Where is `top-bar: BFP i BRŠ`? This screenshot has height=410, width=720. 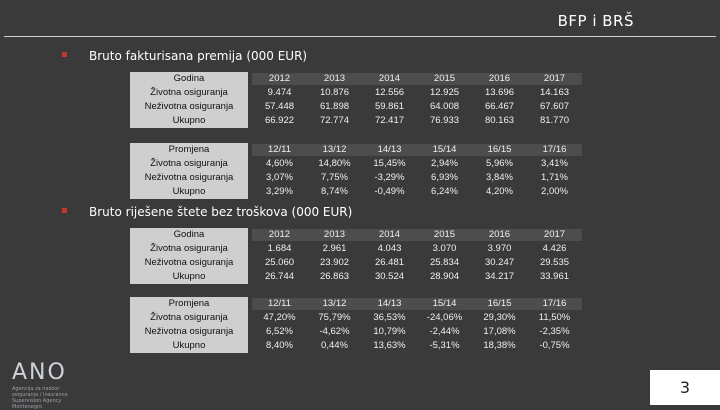
top-bar: BFP i BRŠ is located at coordinates (360, 18).